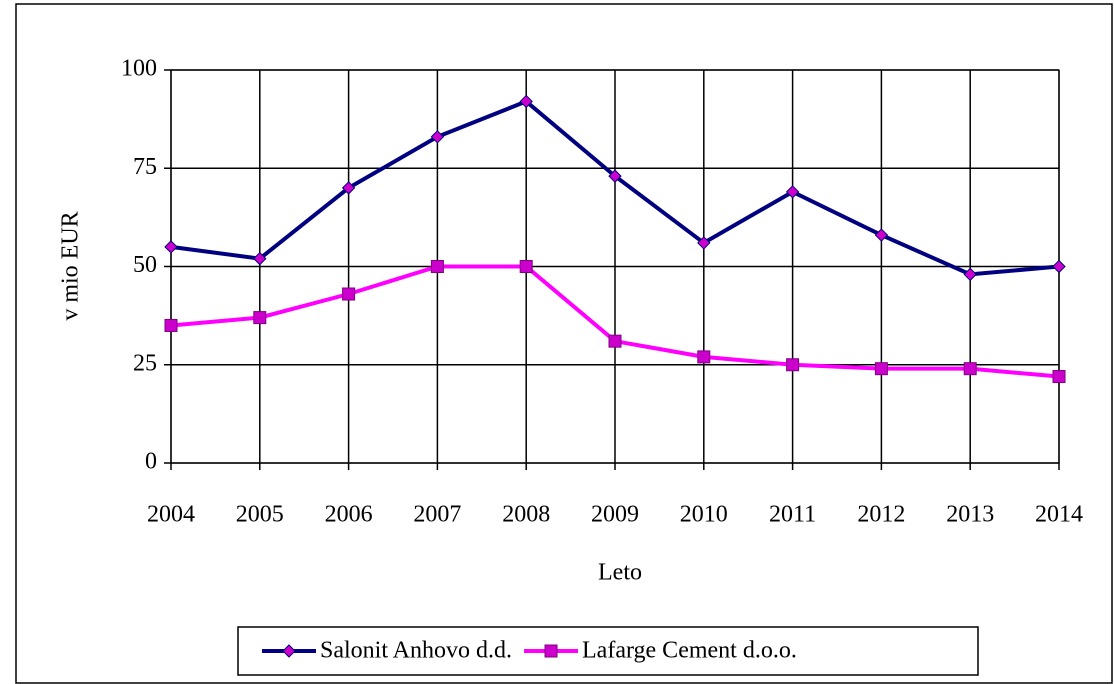 Image resolution: width=1114 pixels, height=684 pixels. I want to click on y-tick-label: 0, so click(151, 462).